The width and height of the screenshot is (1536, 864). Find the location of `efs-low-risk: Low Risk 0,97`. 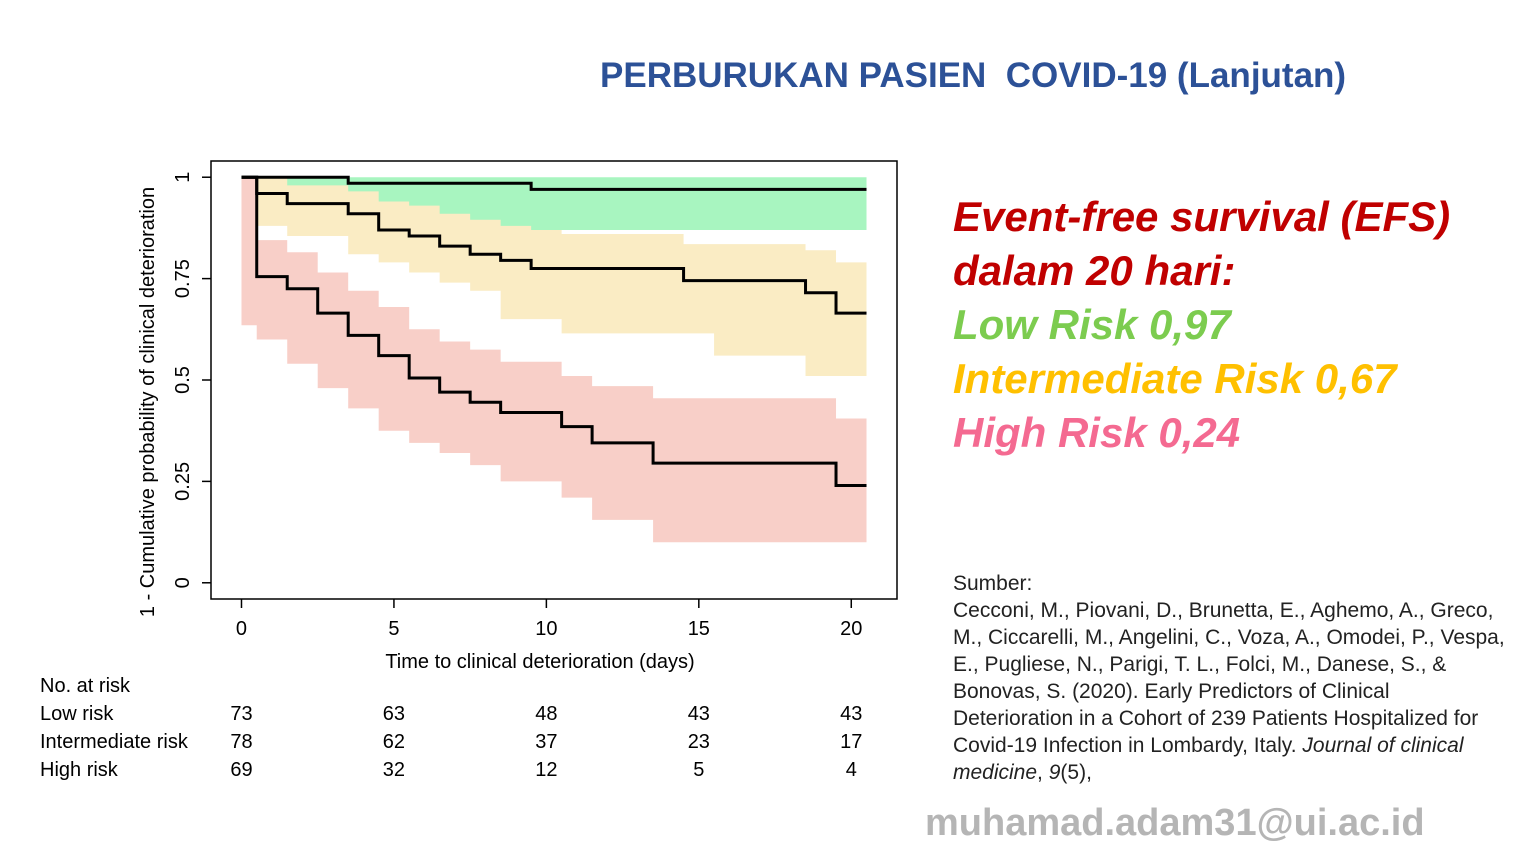

efs-low-risk: Low Risk 0,97 is located at coordinates (1092, 324).